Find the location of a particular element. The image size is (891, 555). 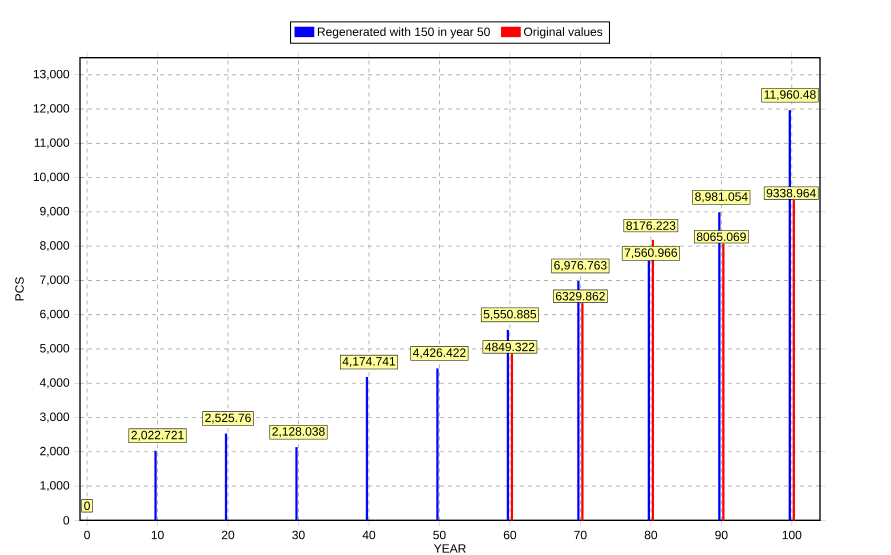

data-label: 4,426.422 is located at coordinates (439, 353).